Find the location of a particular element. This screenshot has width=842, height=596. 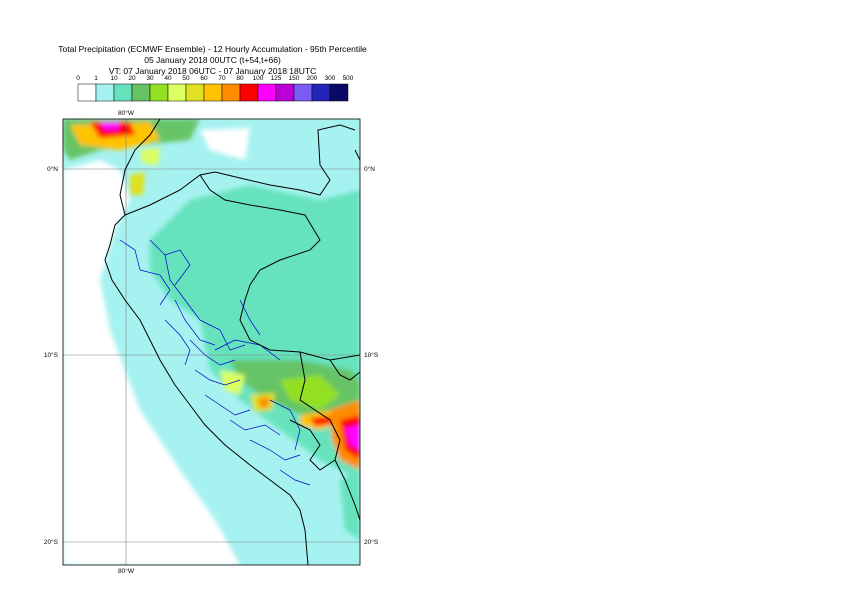

lon-label-bottom: 80°W is located at coordinates (126, 571).